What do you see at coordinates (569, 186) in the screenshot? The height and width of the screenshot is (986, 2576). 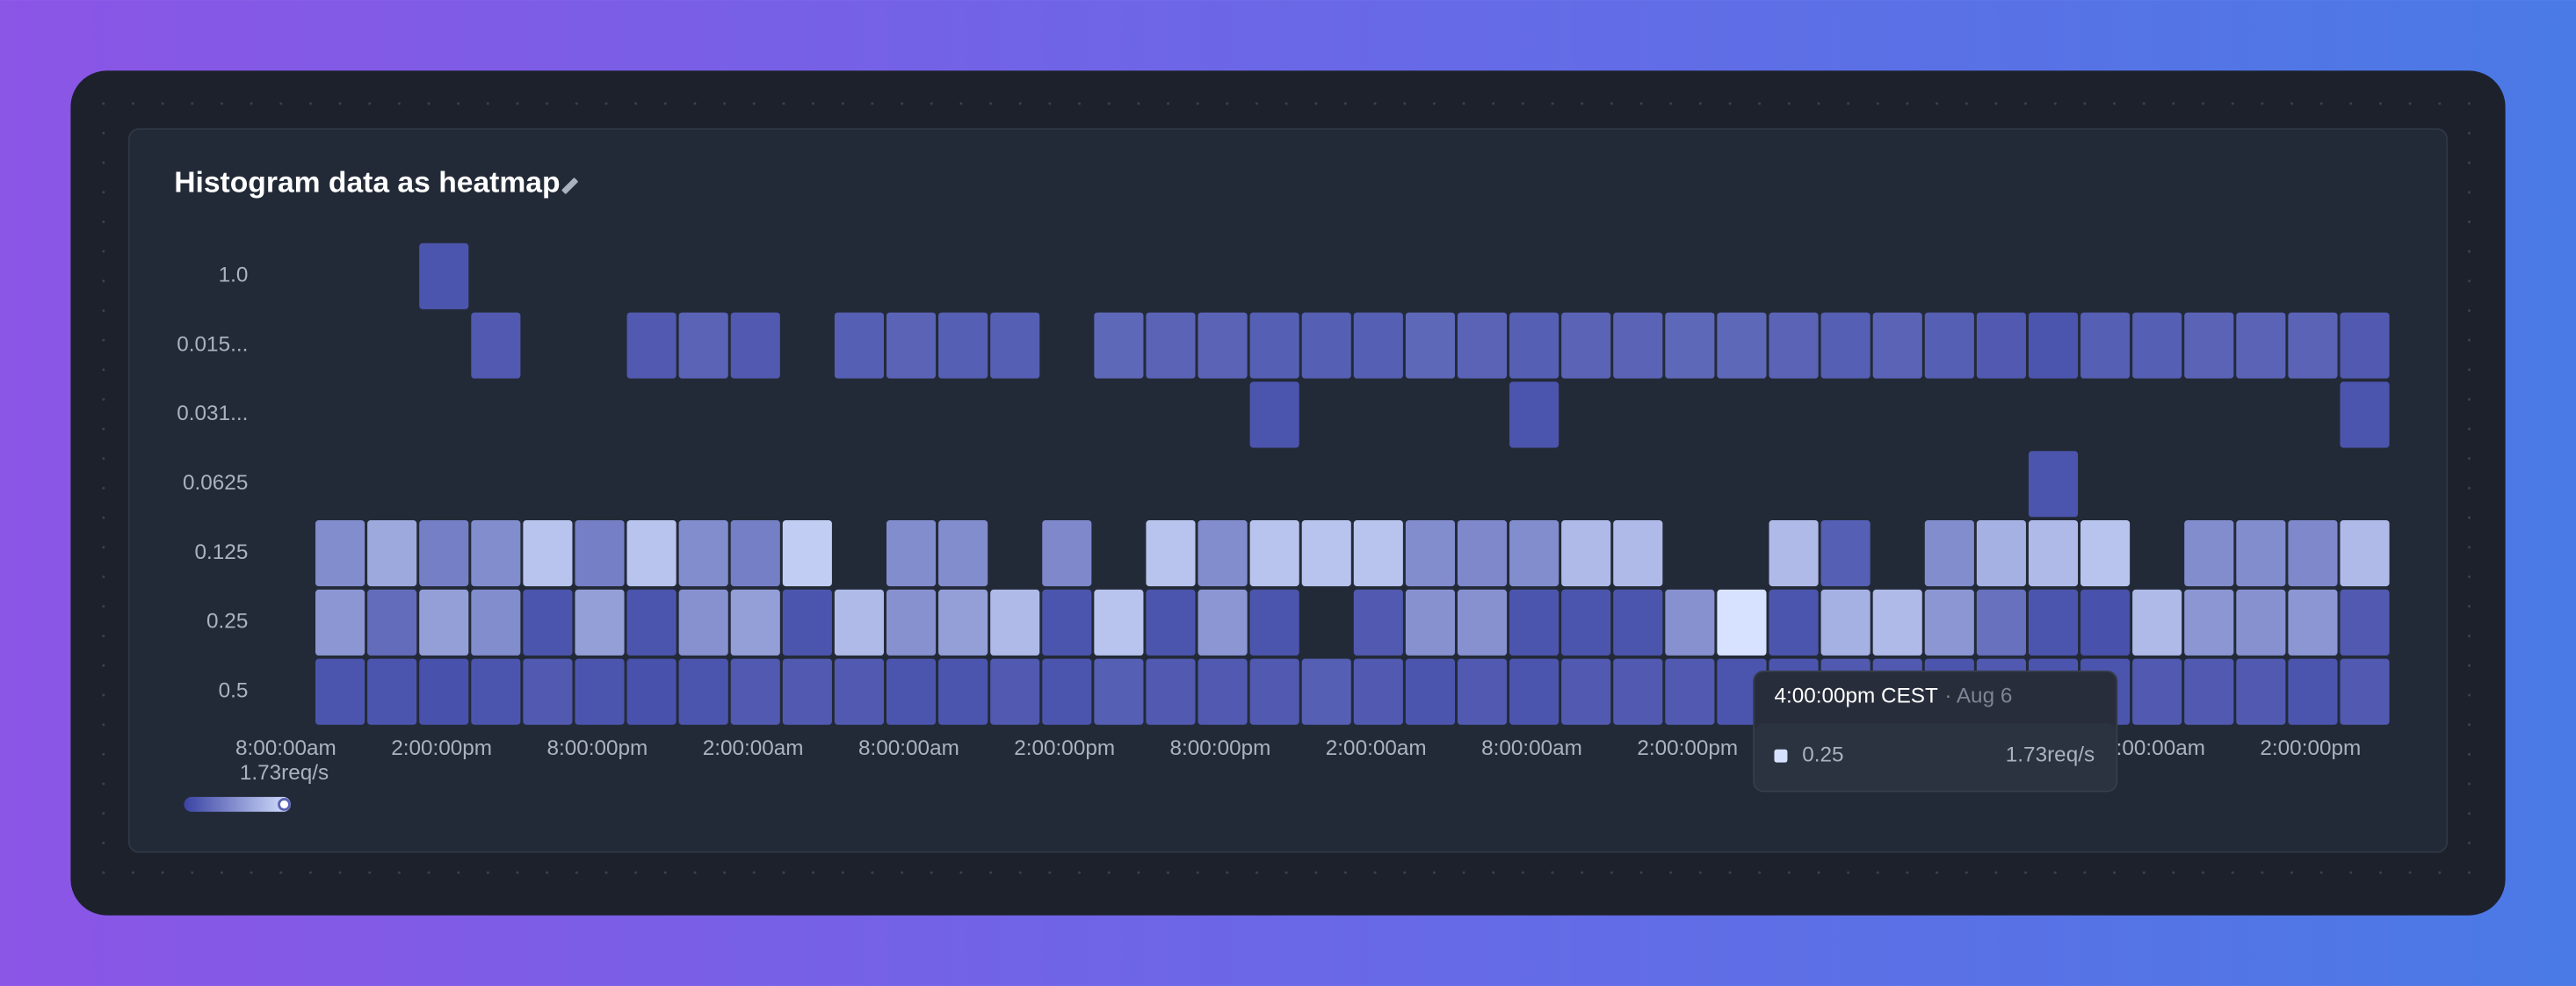 I see `edit-icon` at bounding box center [569, 186].